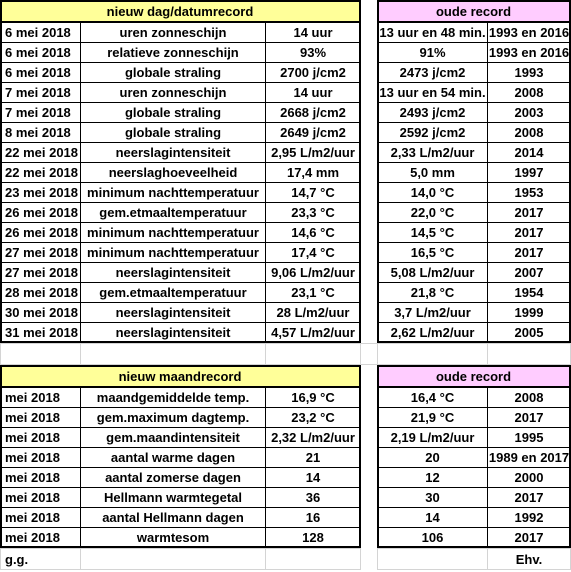 This screenshot has height=572, width=571. Describe the element at coordinates (173, 457) in the screenshot. I see `parameter: aantal warme dagen` at that location.